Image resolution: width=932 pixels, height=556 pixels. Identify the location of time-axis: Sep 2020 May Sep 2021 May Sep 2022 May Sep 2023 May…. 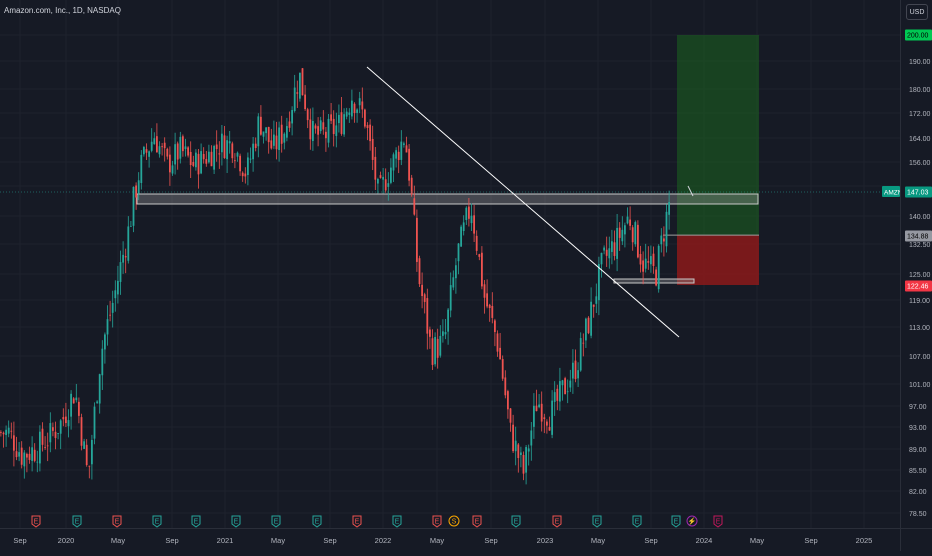
(450, 539).